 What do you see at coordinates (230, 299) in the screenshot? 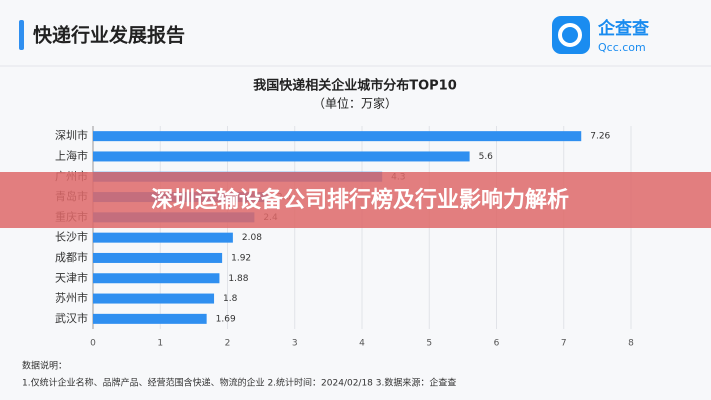
I see `value-label: 1.8` at bounding box center [230, 299].